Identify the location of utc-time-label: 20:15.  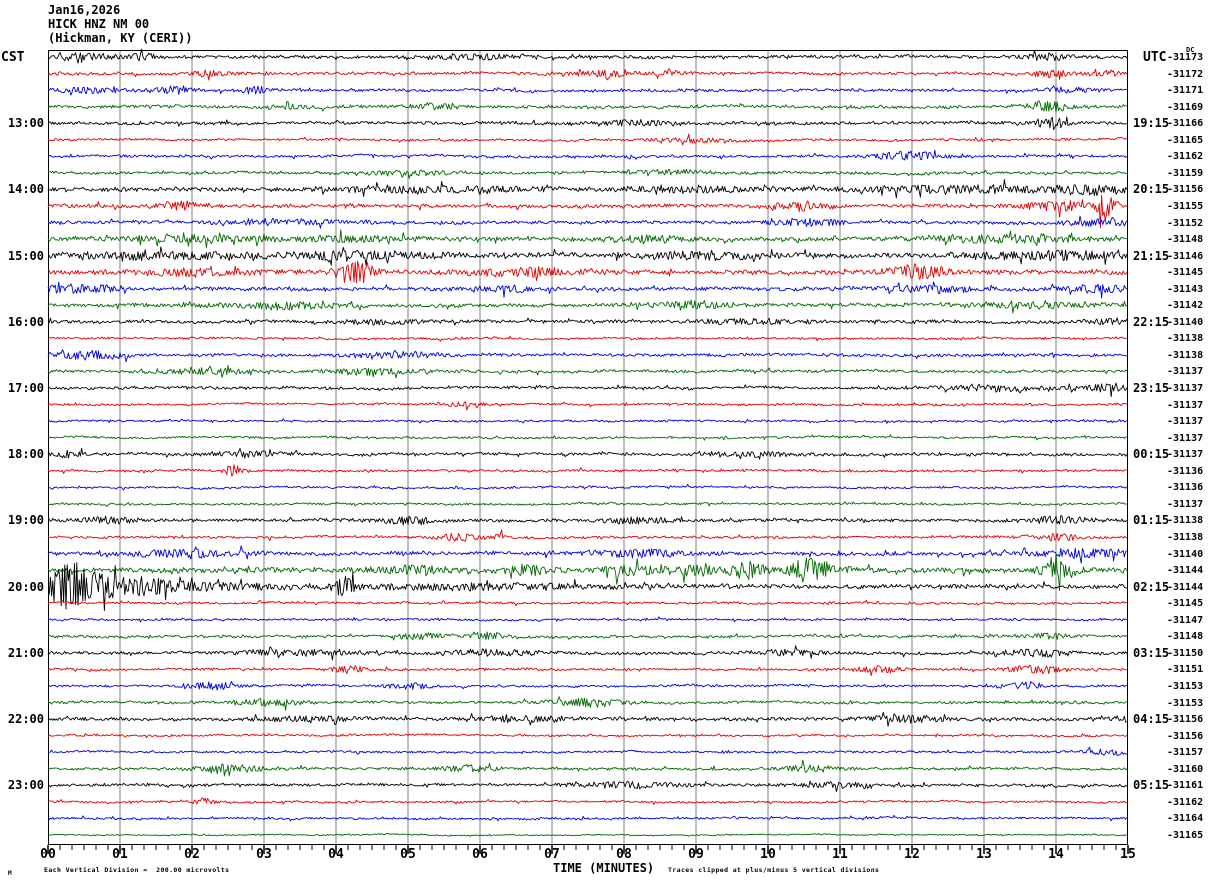
(1151, 189).